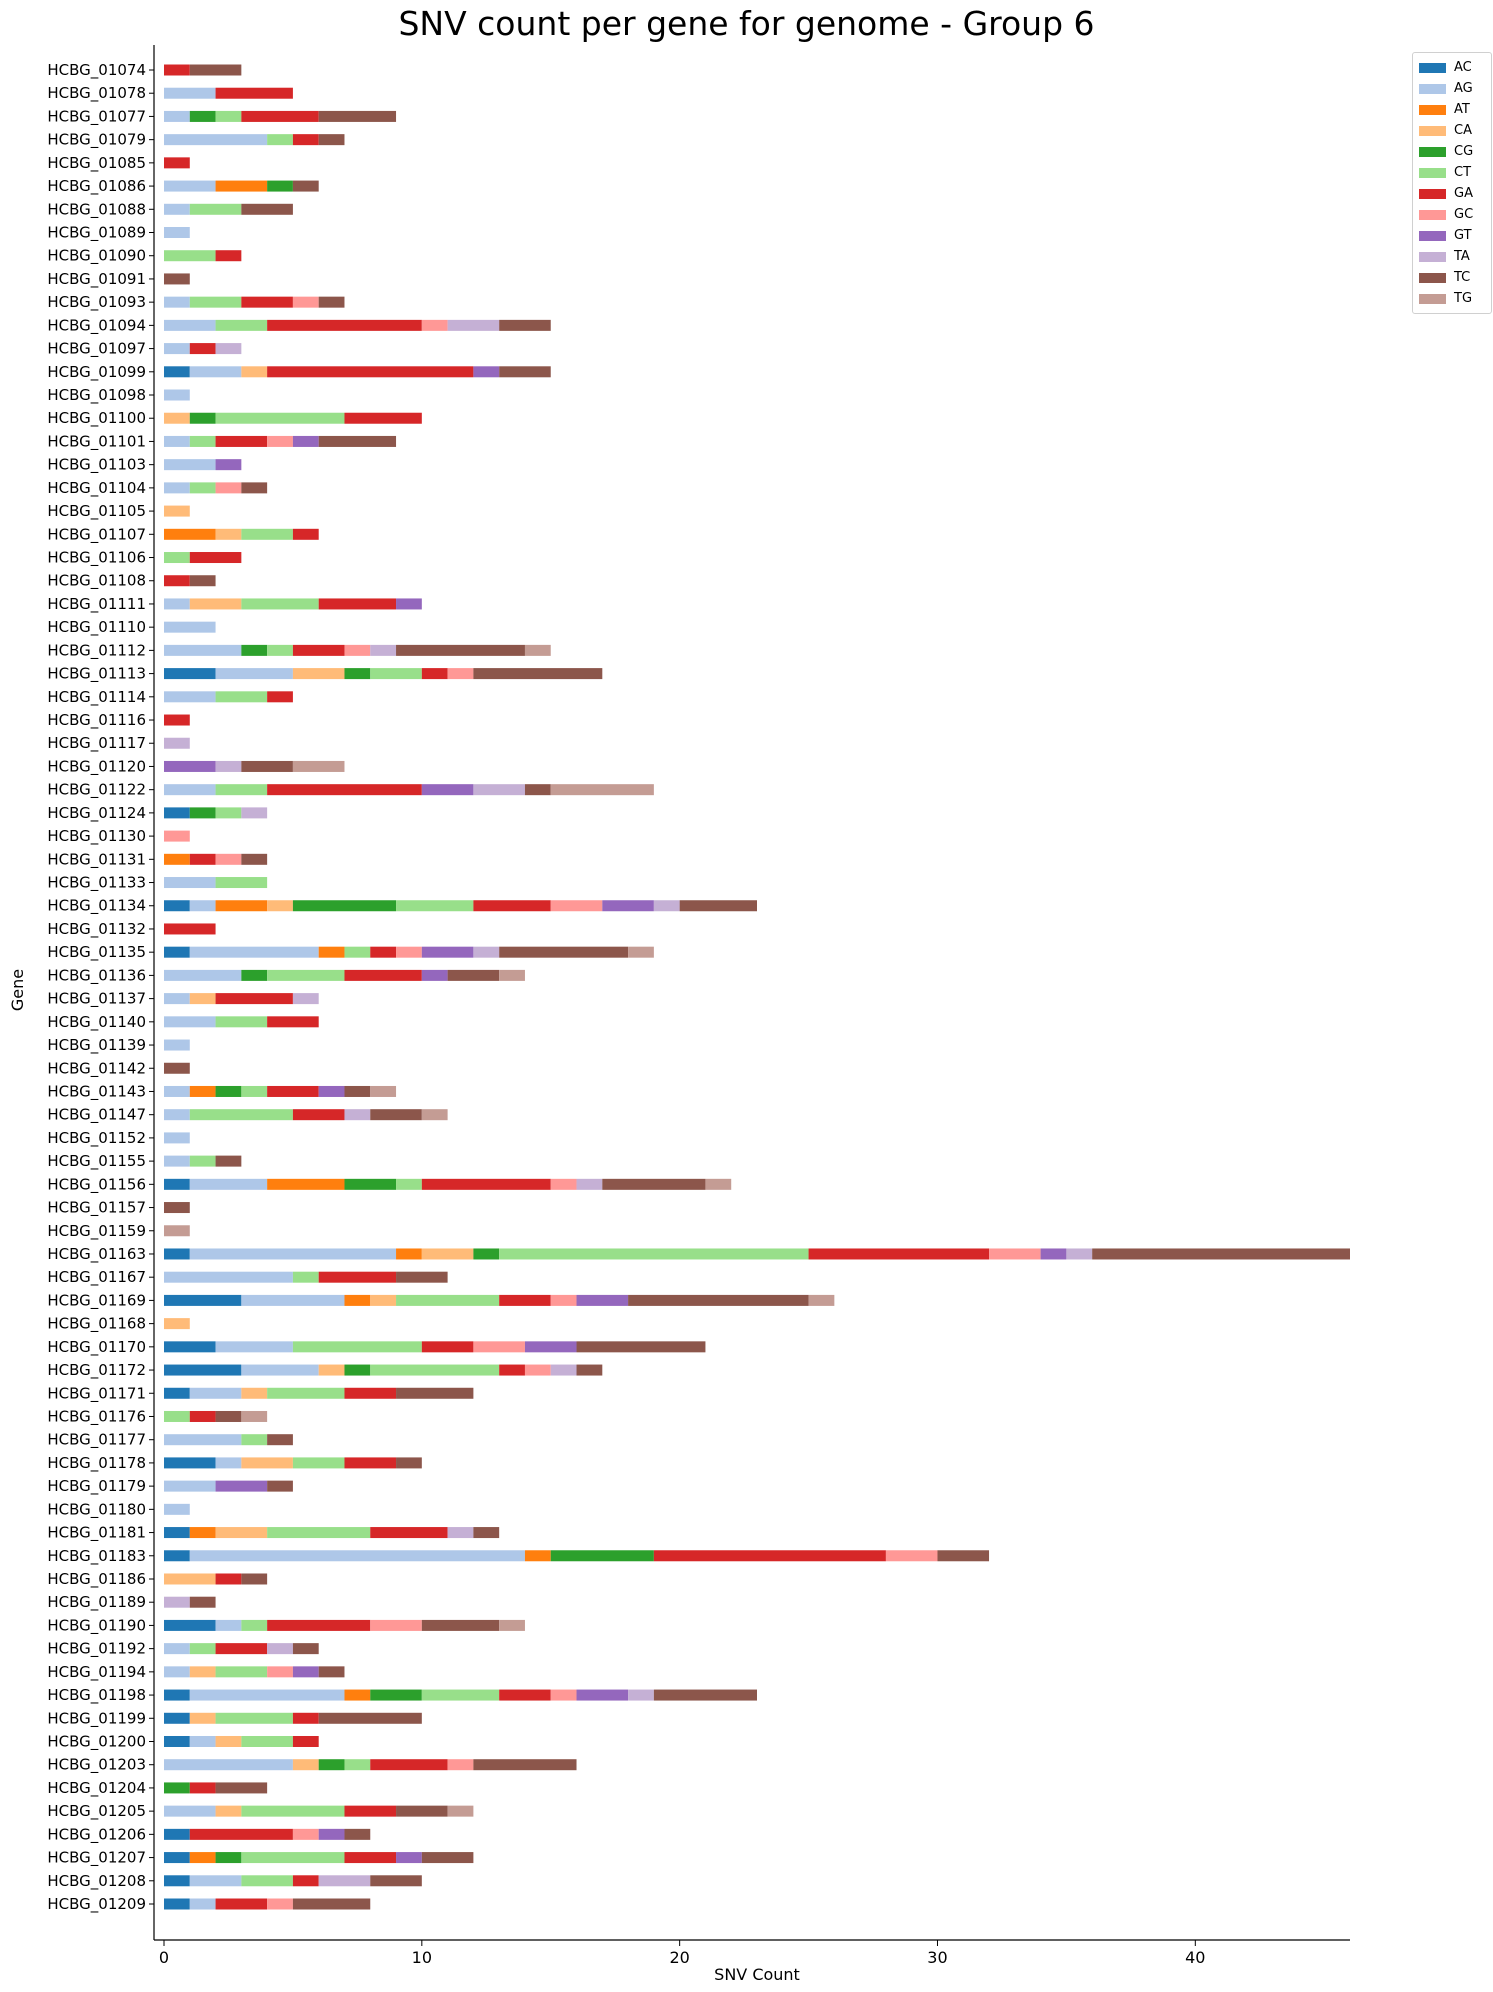  Describe the element at coordinates (96, 395) in the screenshot. I see `y-tick-label: HCBG_01098` at that location.